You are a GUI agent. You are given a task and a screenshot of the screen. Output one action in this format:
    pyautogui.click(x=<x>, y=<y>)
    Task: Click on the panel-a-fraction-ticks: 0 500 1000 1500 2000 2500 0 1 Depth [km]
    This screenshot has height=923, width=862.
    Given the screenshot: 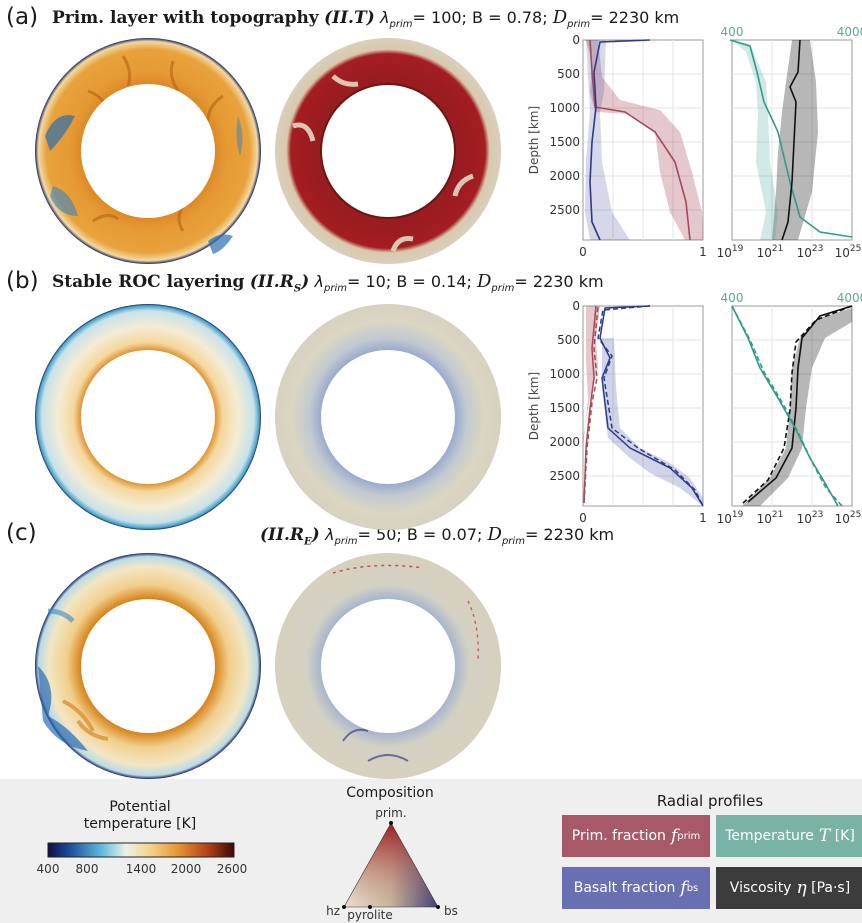 What is the action you would take?
    pyautogui.click(x=617, y=146)
    